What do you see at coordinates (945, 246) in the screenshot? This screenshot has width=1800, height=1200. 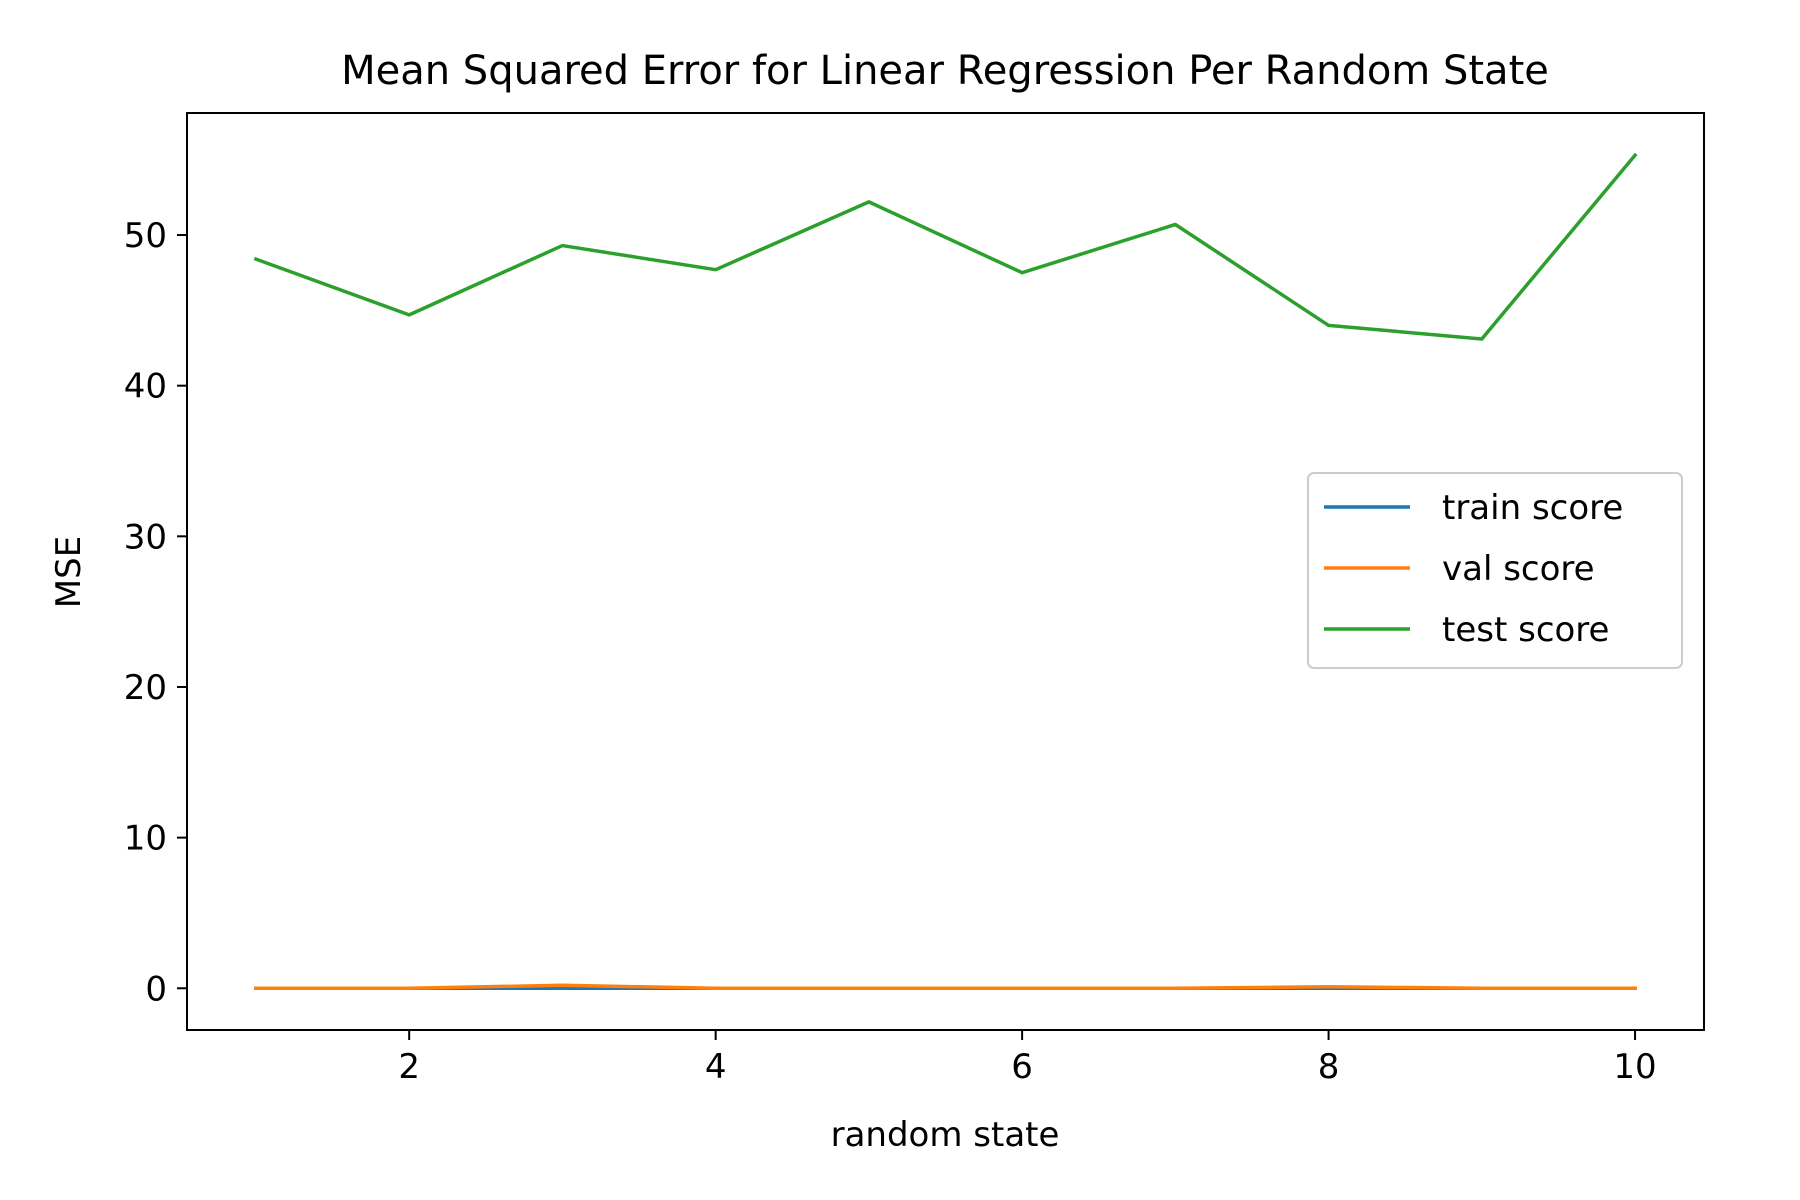 I see `series-line-test-score` at bounding box center [945, 246].